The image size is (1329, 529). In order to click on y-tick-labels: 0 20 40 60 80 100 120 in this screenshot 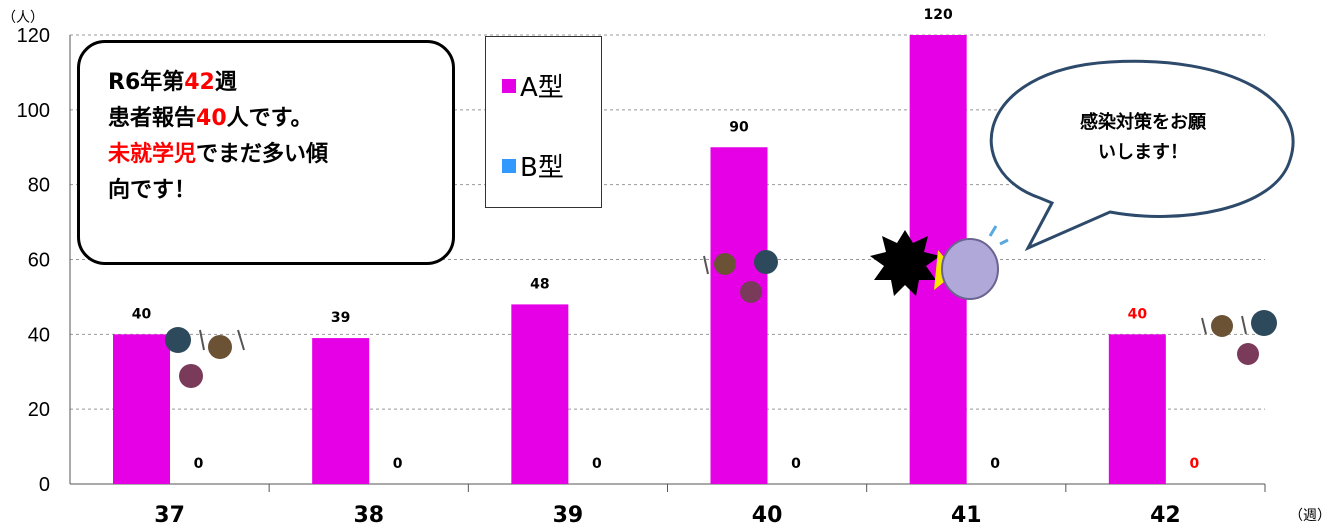, I will do `click(33, 260)`.